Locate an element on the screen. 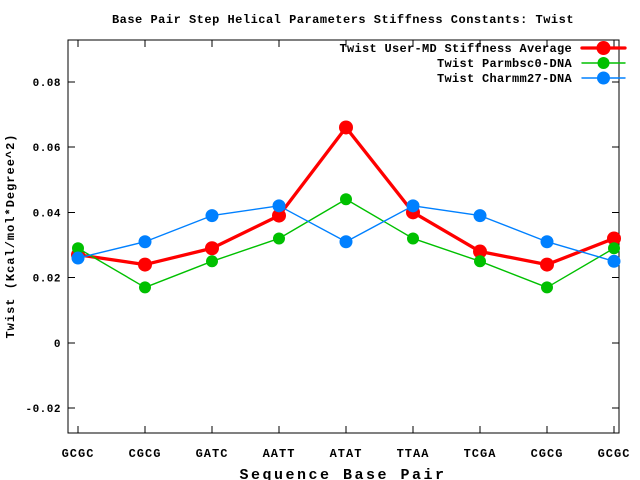 The height and width of the screenshot is (480, 640). x-tick-label: ATAT is located at coordinates (346, 454).